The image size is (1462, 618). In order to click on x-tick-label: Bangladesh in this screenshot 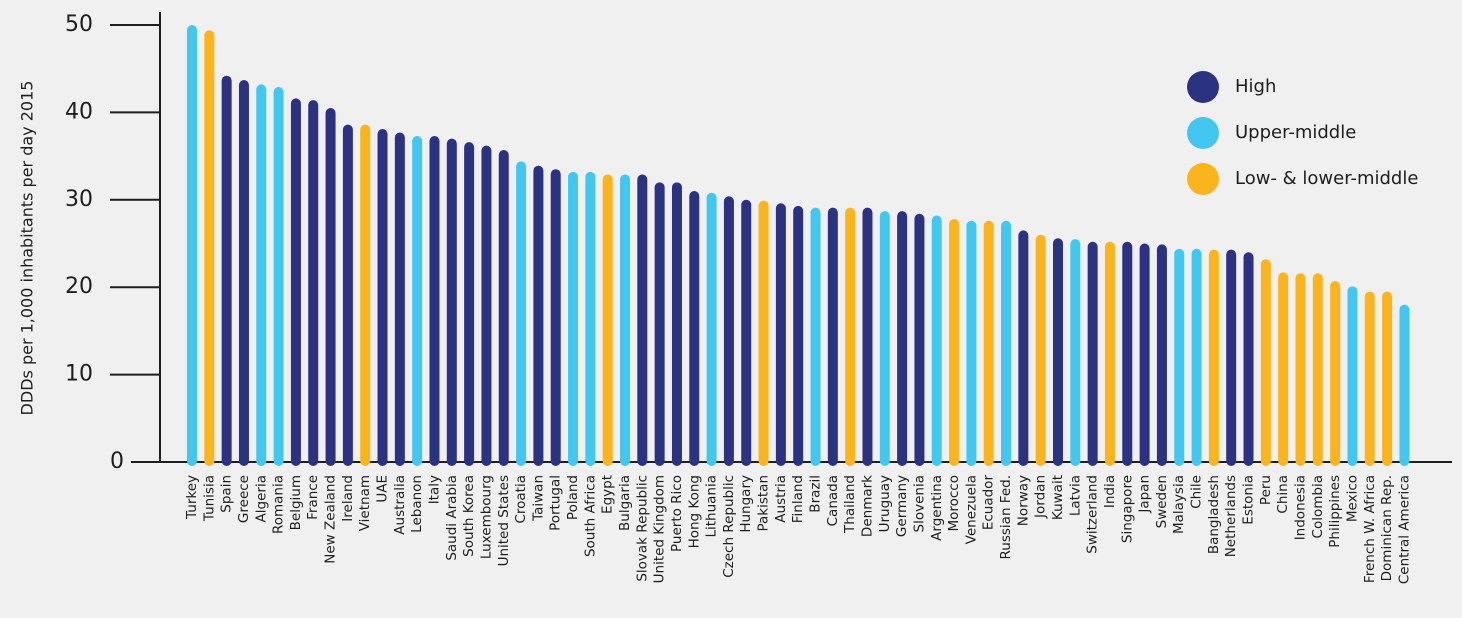, I will do `click(1214, 514)`.